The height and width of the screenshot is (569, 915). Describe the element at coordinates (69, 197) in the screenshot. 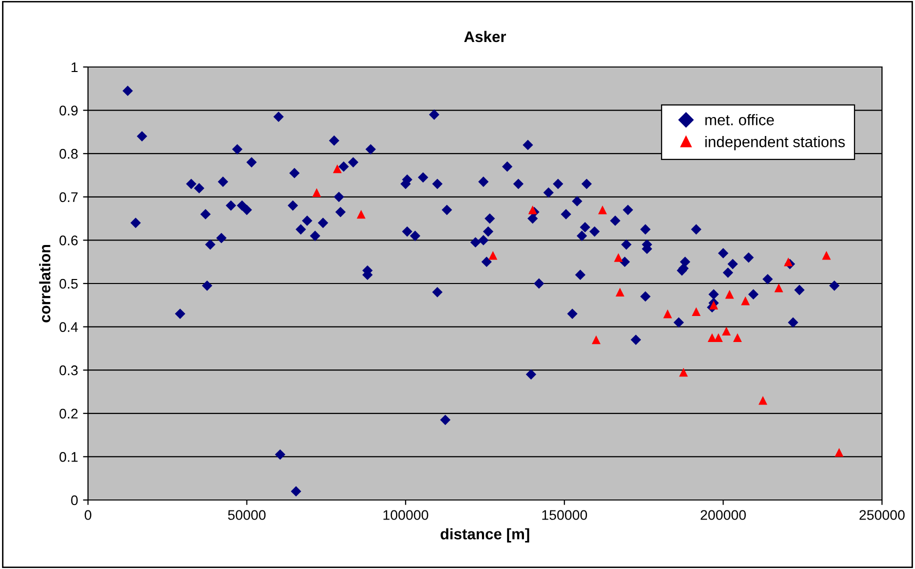

I see `y-tick-label: 0.7` at that location.